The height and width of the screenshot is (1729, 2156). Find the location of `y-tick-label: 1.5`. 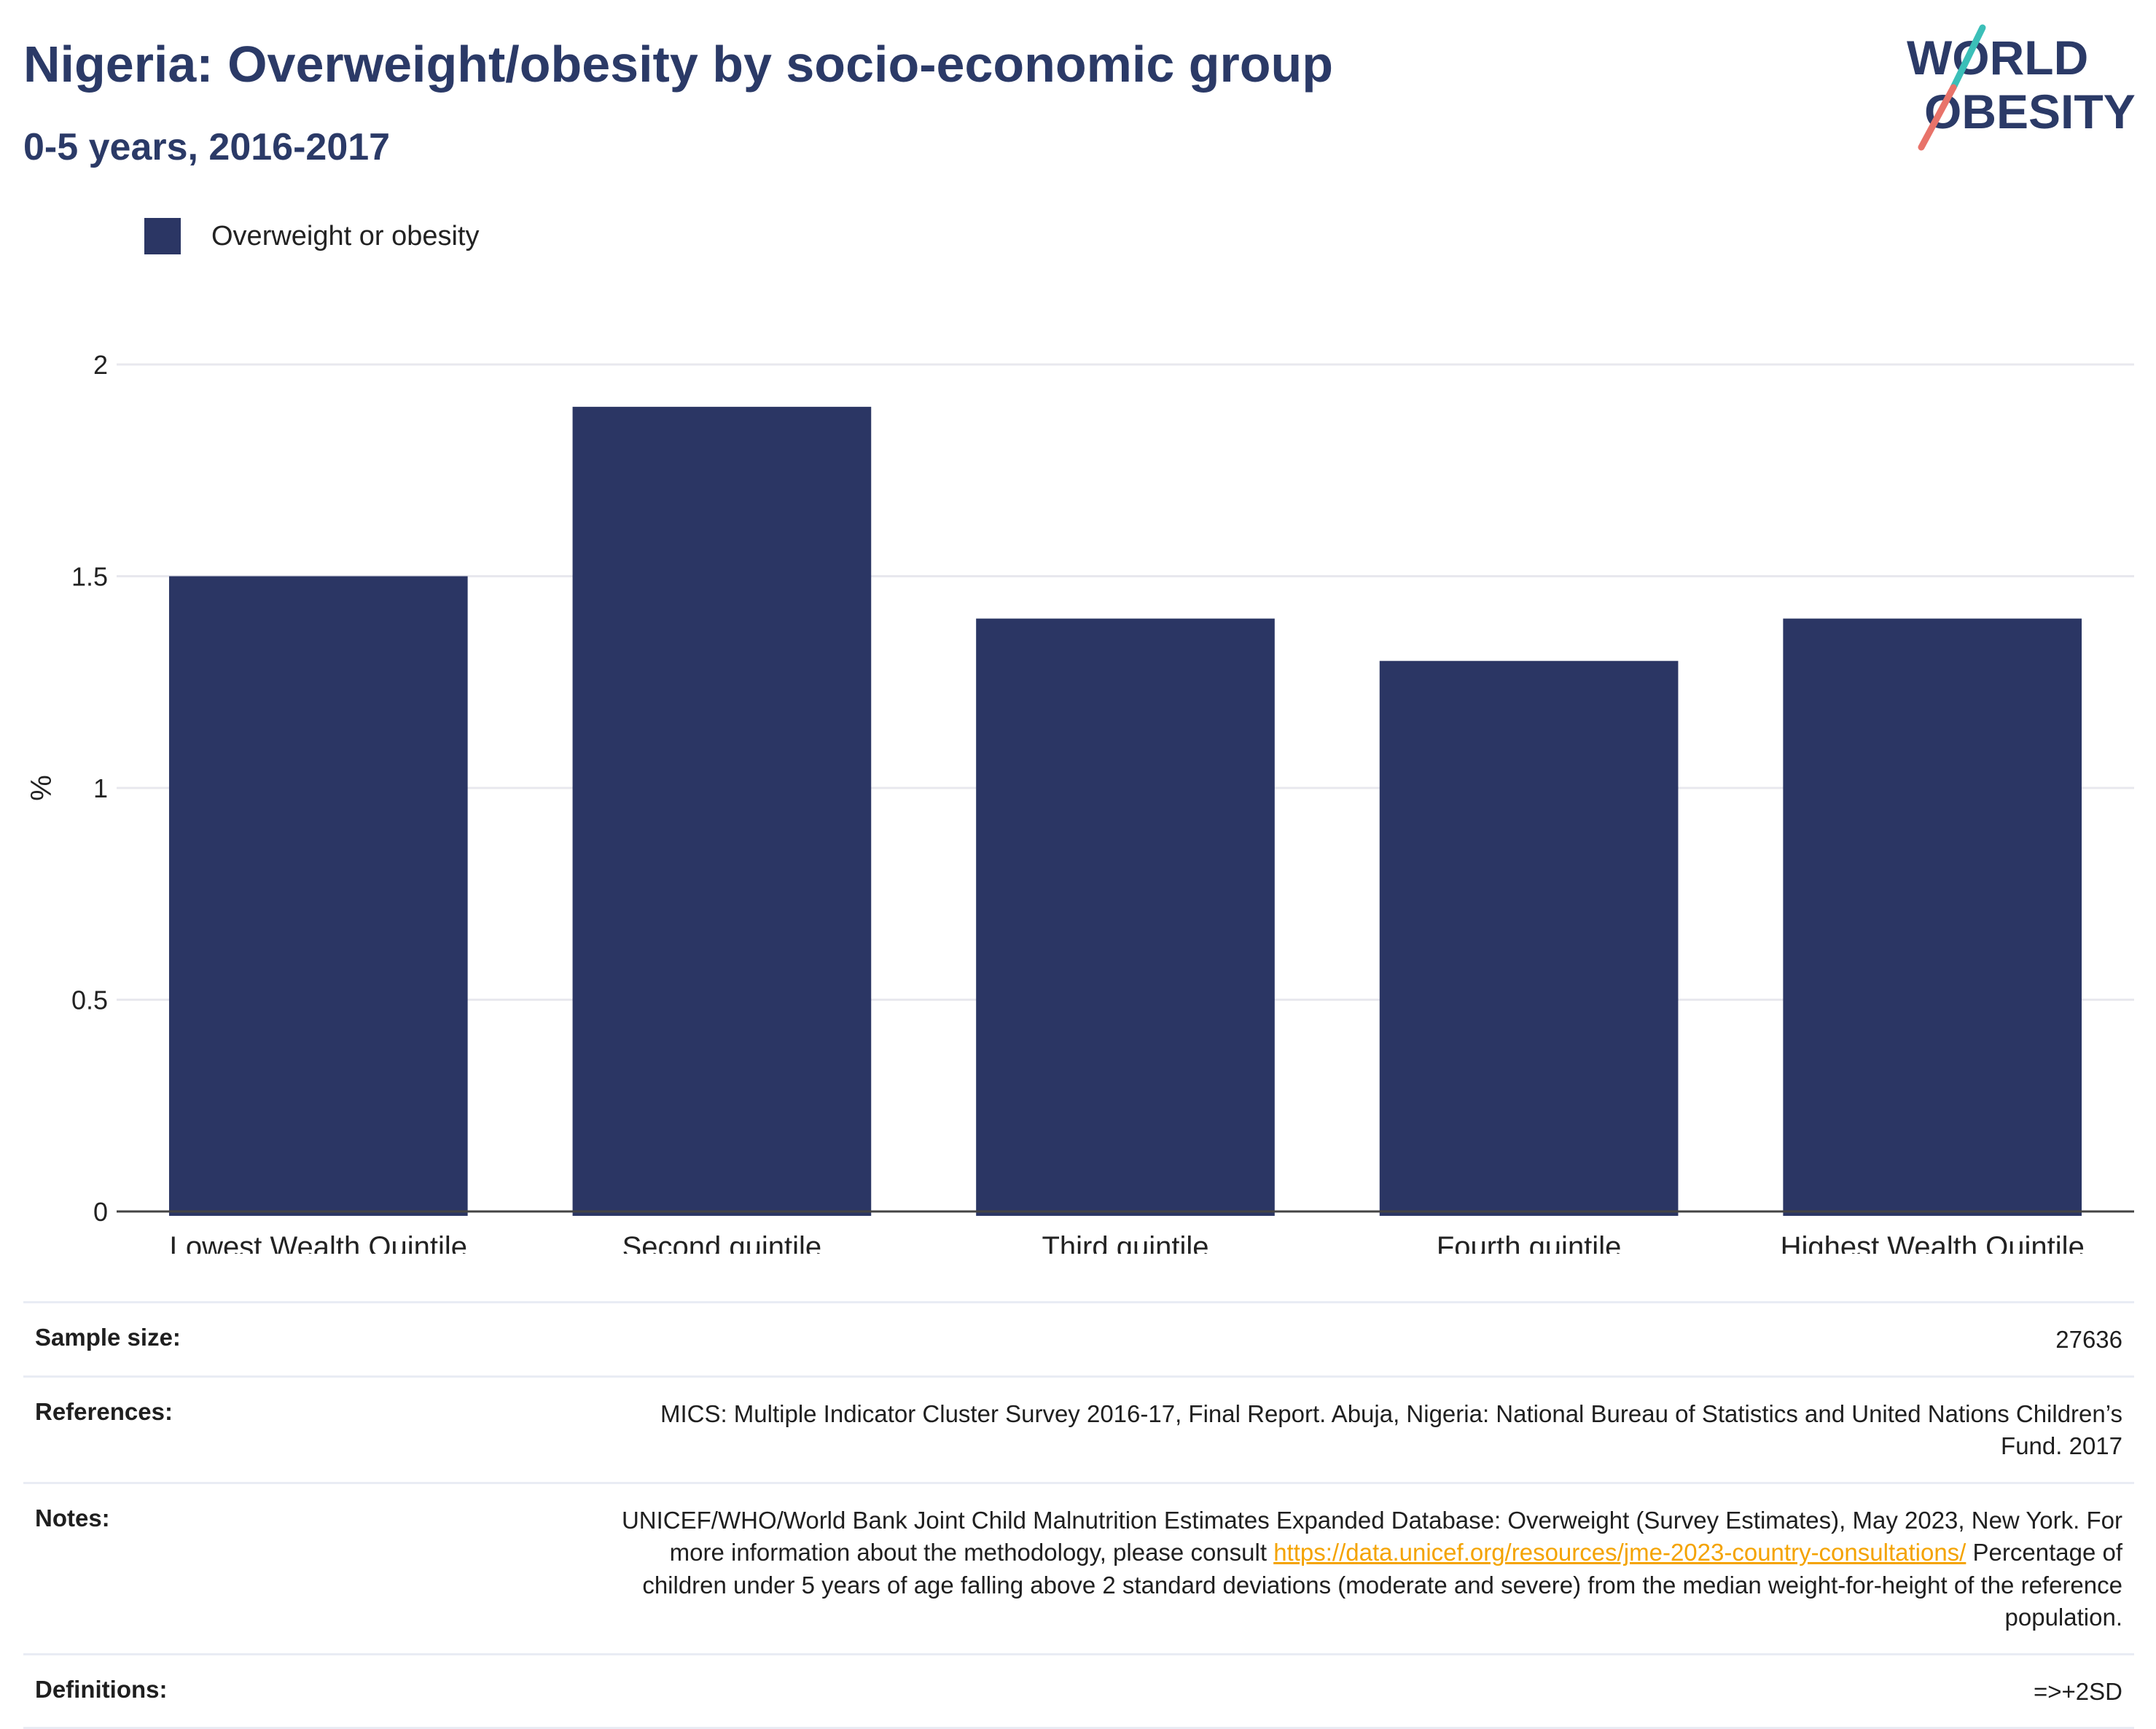

y-tick-label: 1.5 is located at coordinates (90, 577).